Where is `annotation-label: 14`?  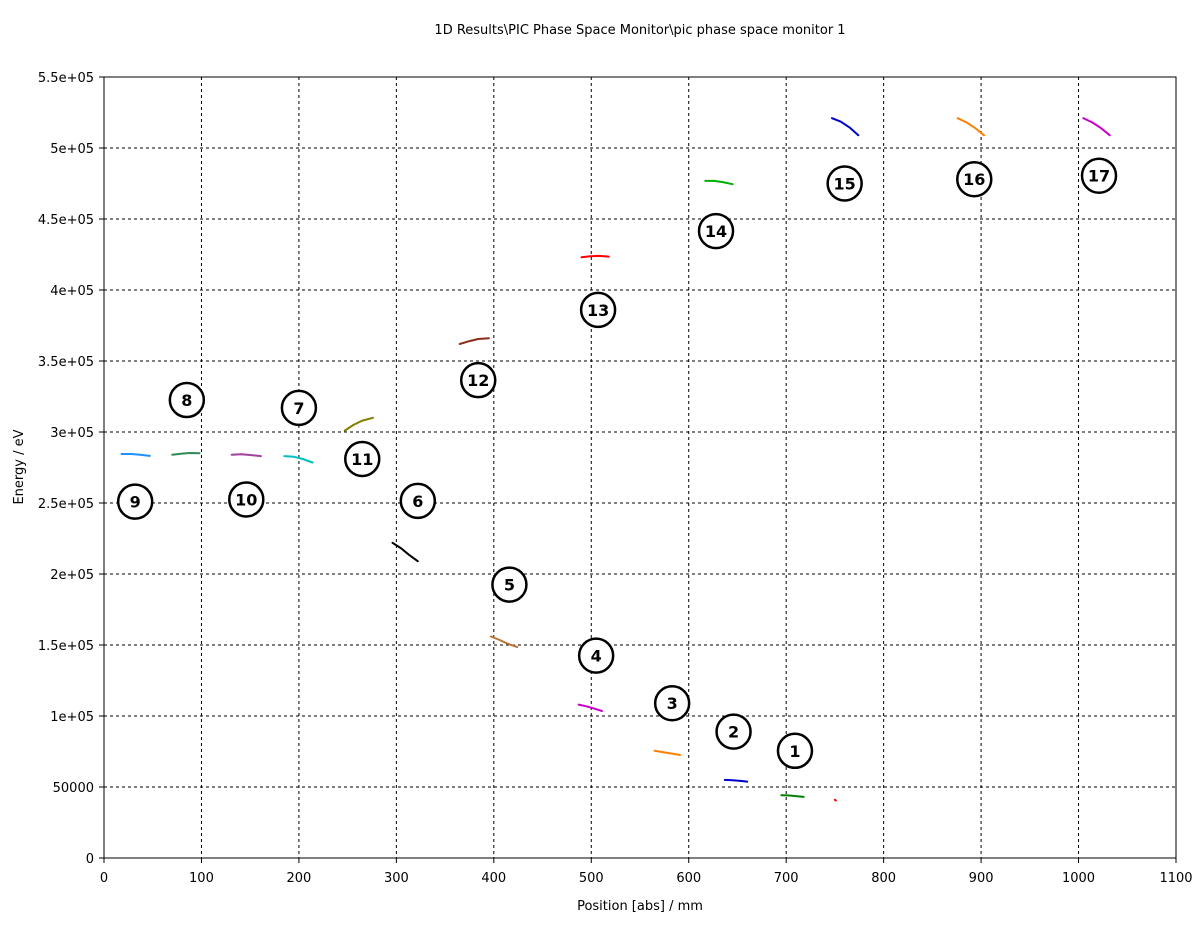
annotation-label: 14 is located at coordinates (716, 231).